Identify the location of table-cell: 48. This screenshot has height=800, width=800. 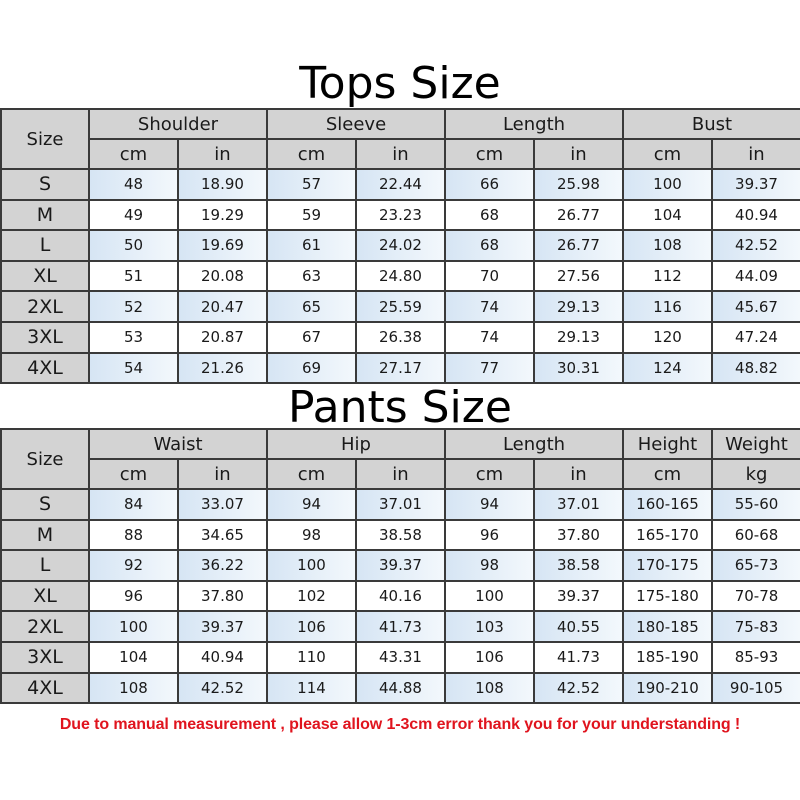
(133, 184).